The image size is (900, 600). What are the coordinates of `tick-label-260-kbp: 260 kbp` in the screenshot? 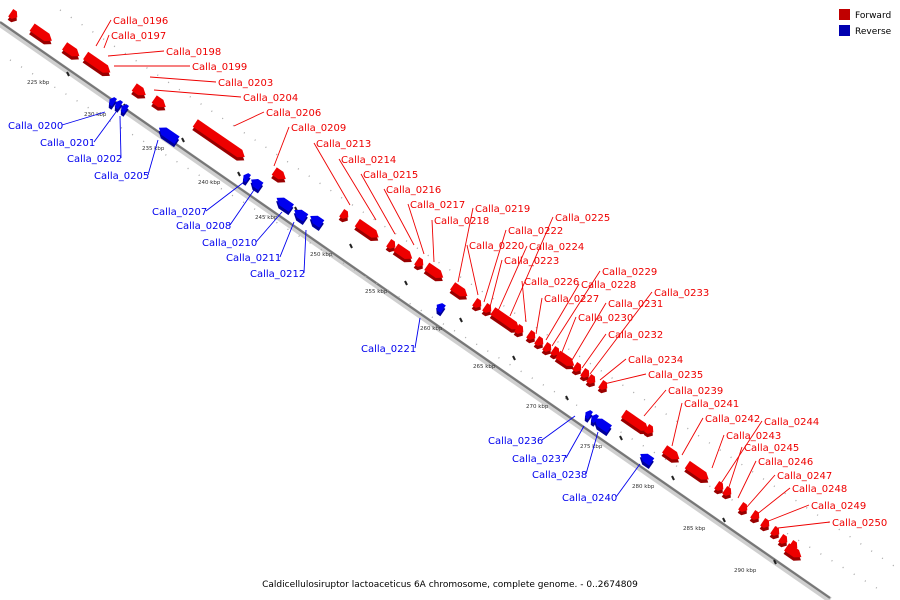 It's located at (431, 329).